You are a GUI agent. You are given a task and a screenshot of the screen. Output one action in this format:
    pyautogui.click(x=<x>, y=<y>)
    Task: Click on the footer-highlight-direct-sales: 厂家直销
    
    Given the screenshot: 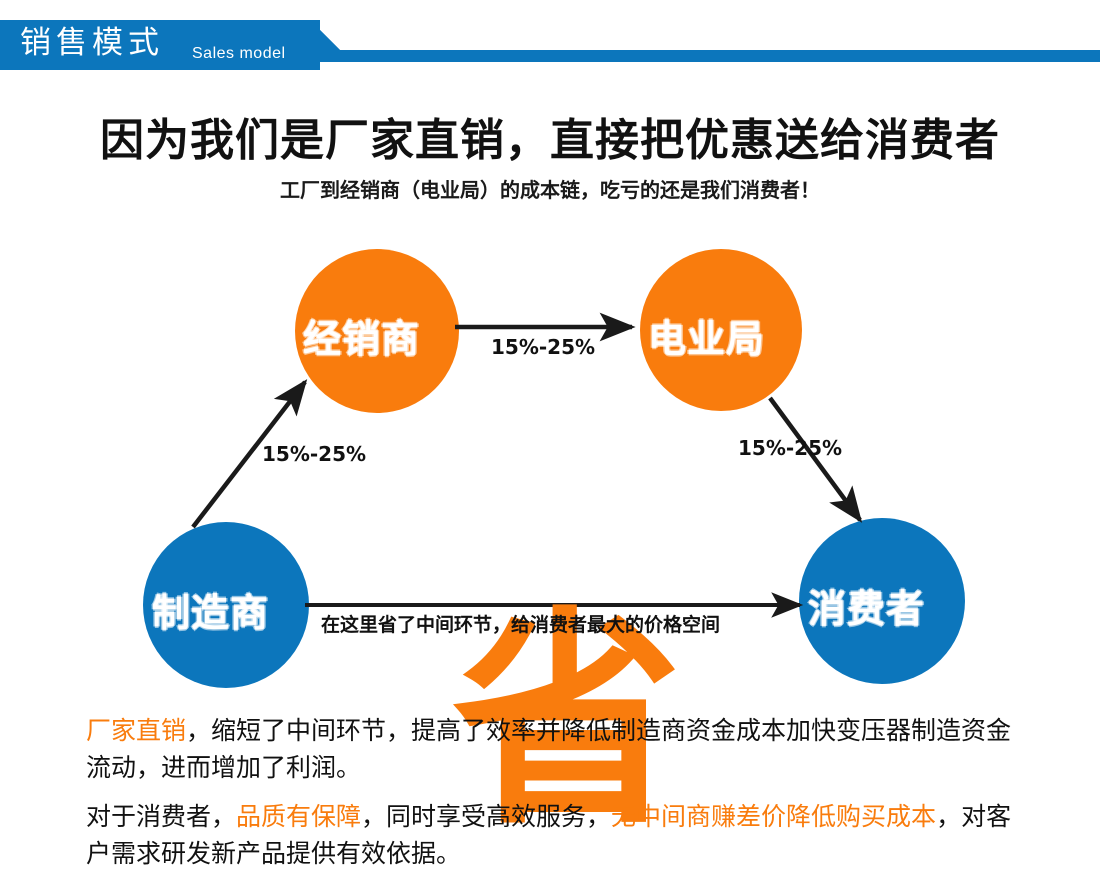 What is the action you would take?
    pyautogui.click(x=136, y=730)
    